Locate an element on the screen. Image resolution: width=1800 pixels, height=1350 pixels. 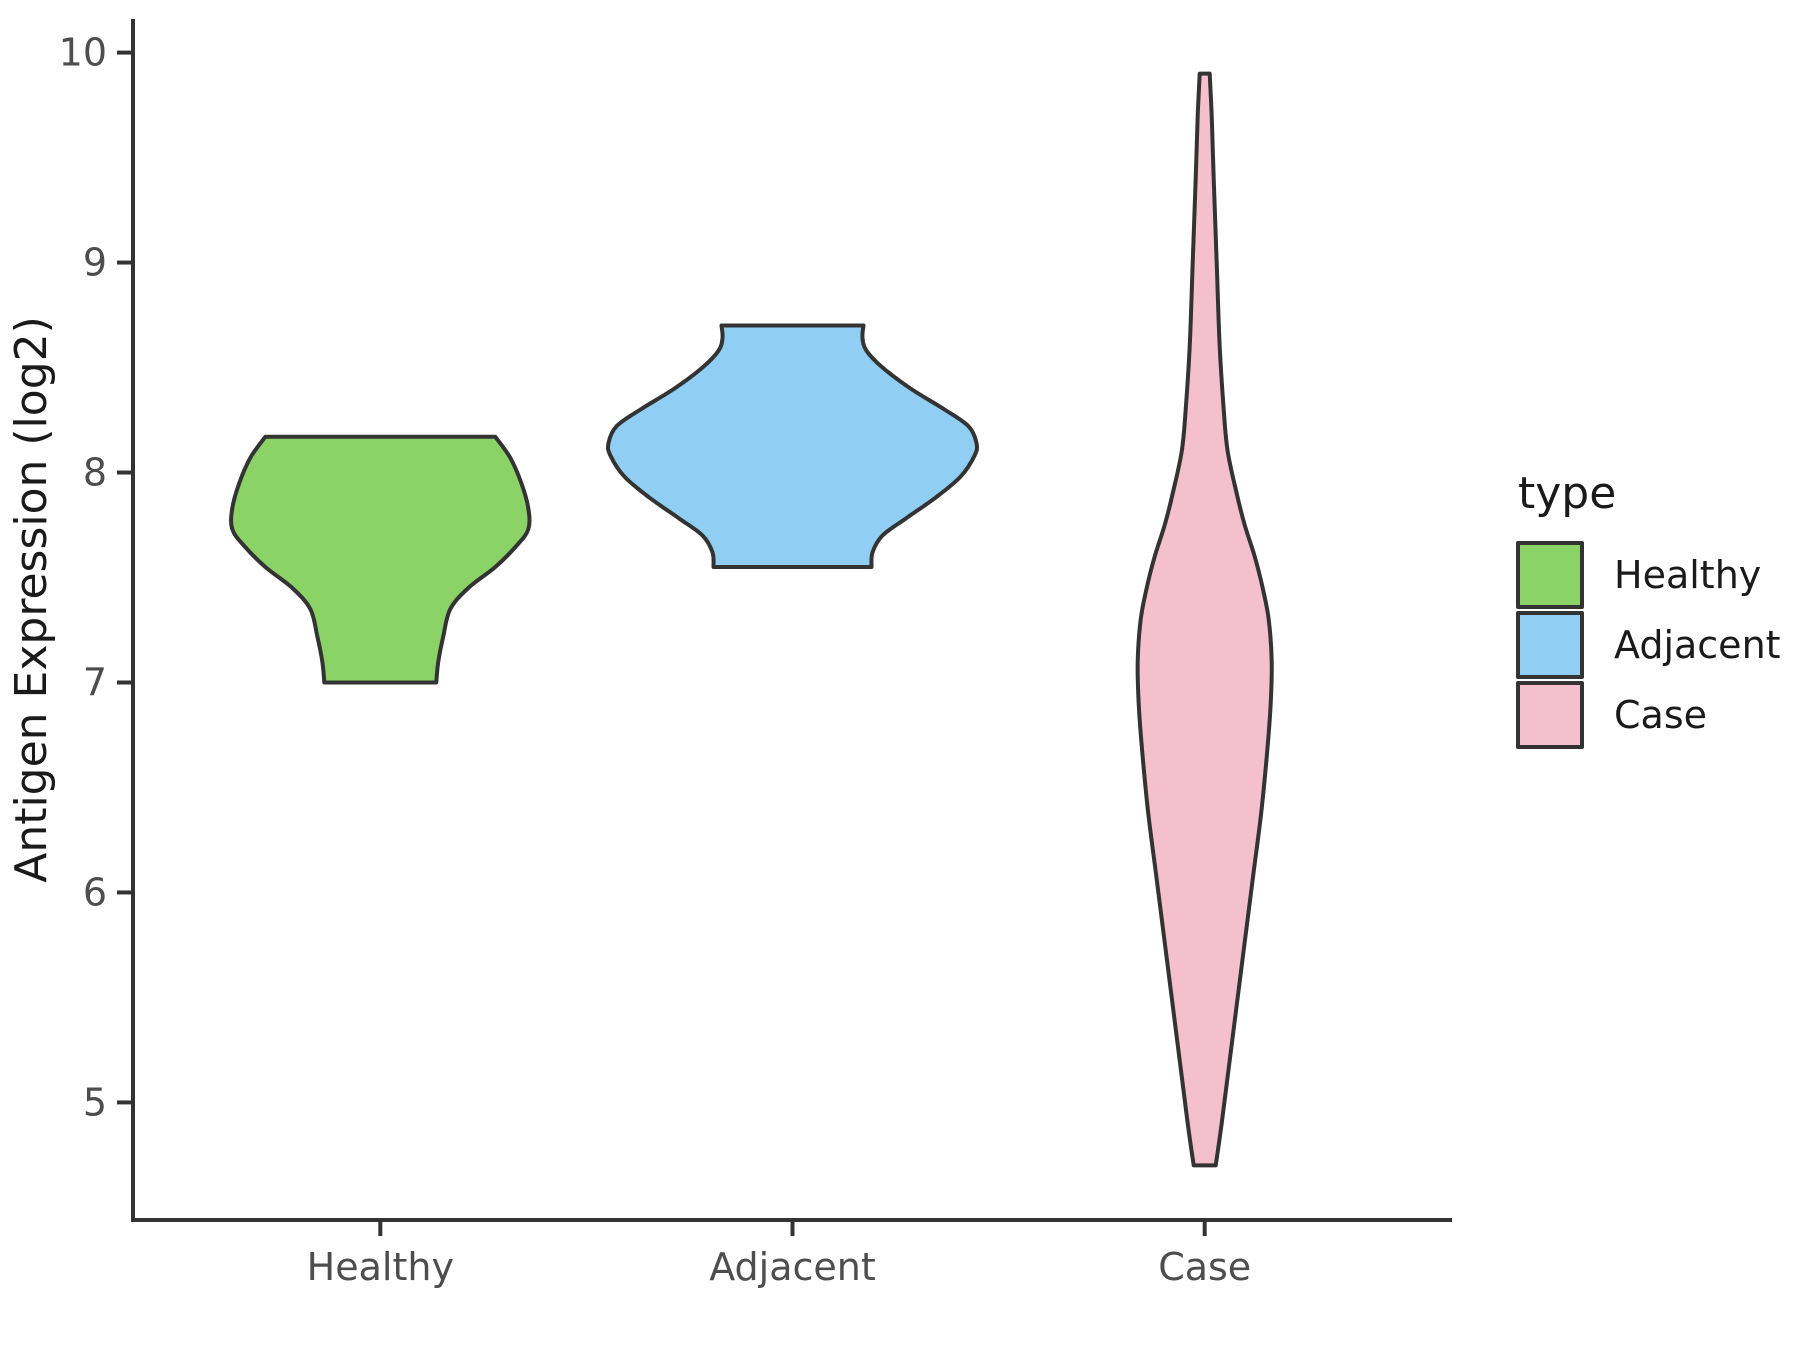
legend: type Healthy Adjacent Case is located at coordinates (1648, 610).